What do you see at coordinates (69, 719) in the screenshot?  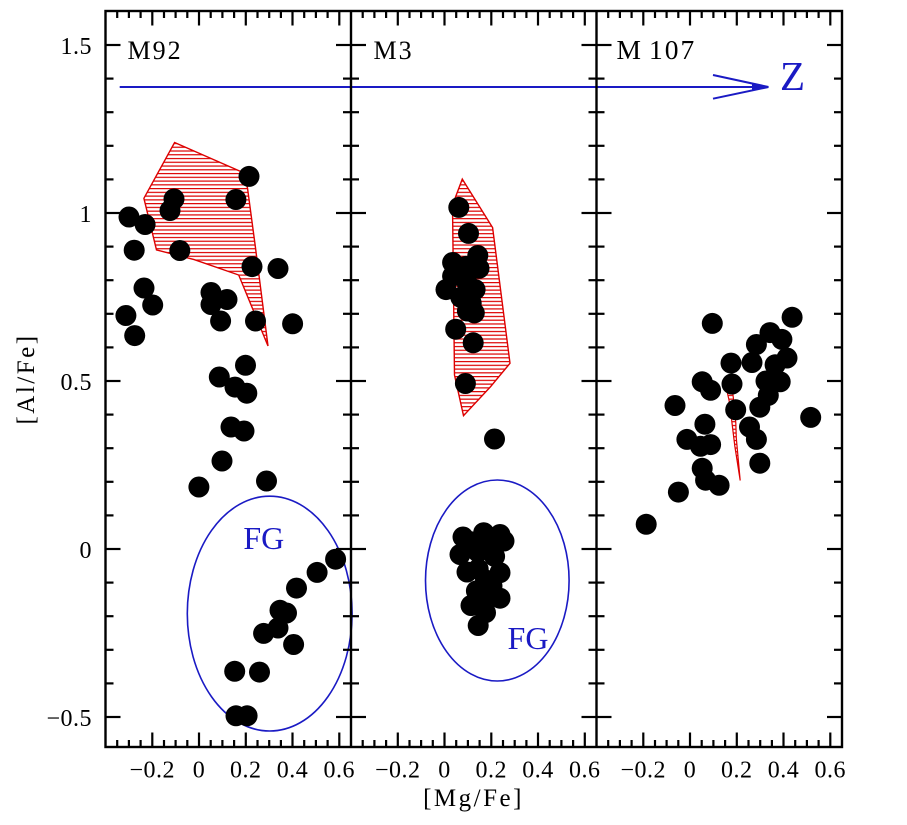 I see `svg-text: −0.5` at bounding box center [69, 719].